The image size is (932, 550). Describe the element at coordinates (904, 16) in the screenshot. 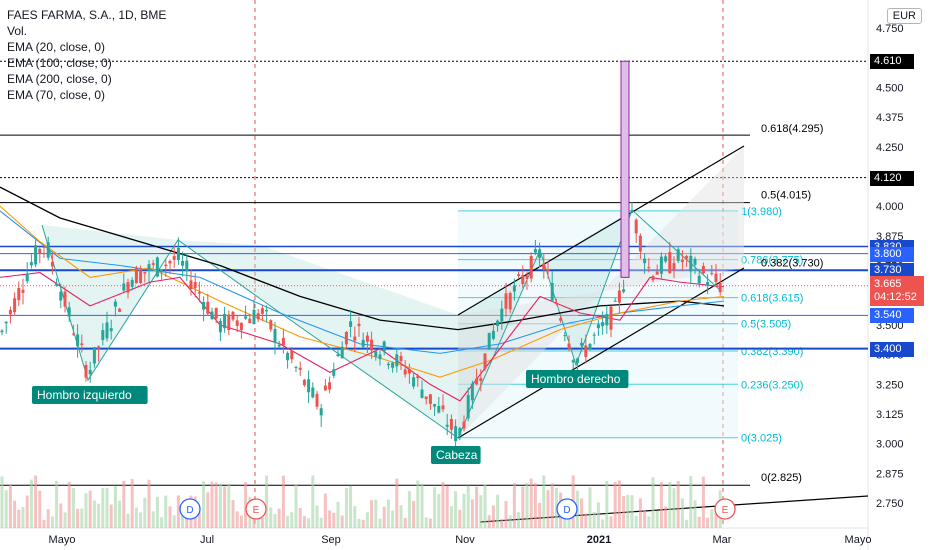

I see `currency-selector: EUR` at that location.